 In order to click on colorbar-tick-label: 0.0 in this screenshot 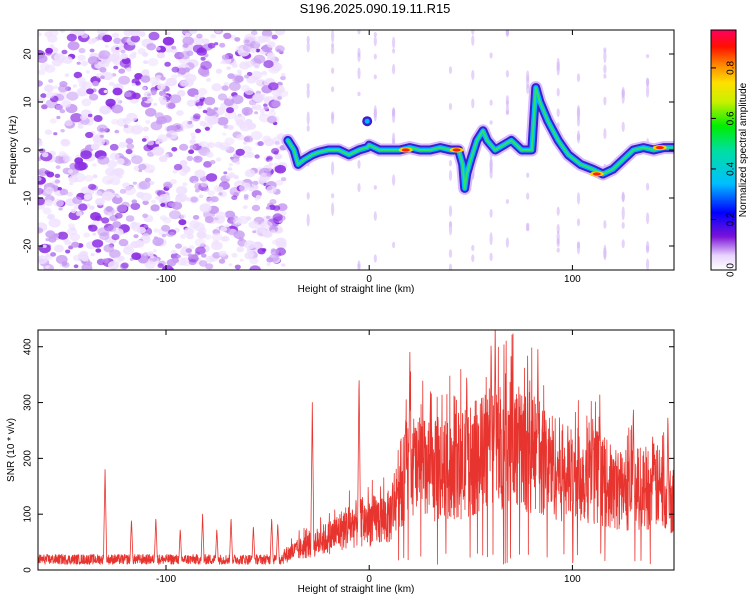, I will do `click(731, 270)`.